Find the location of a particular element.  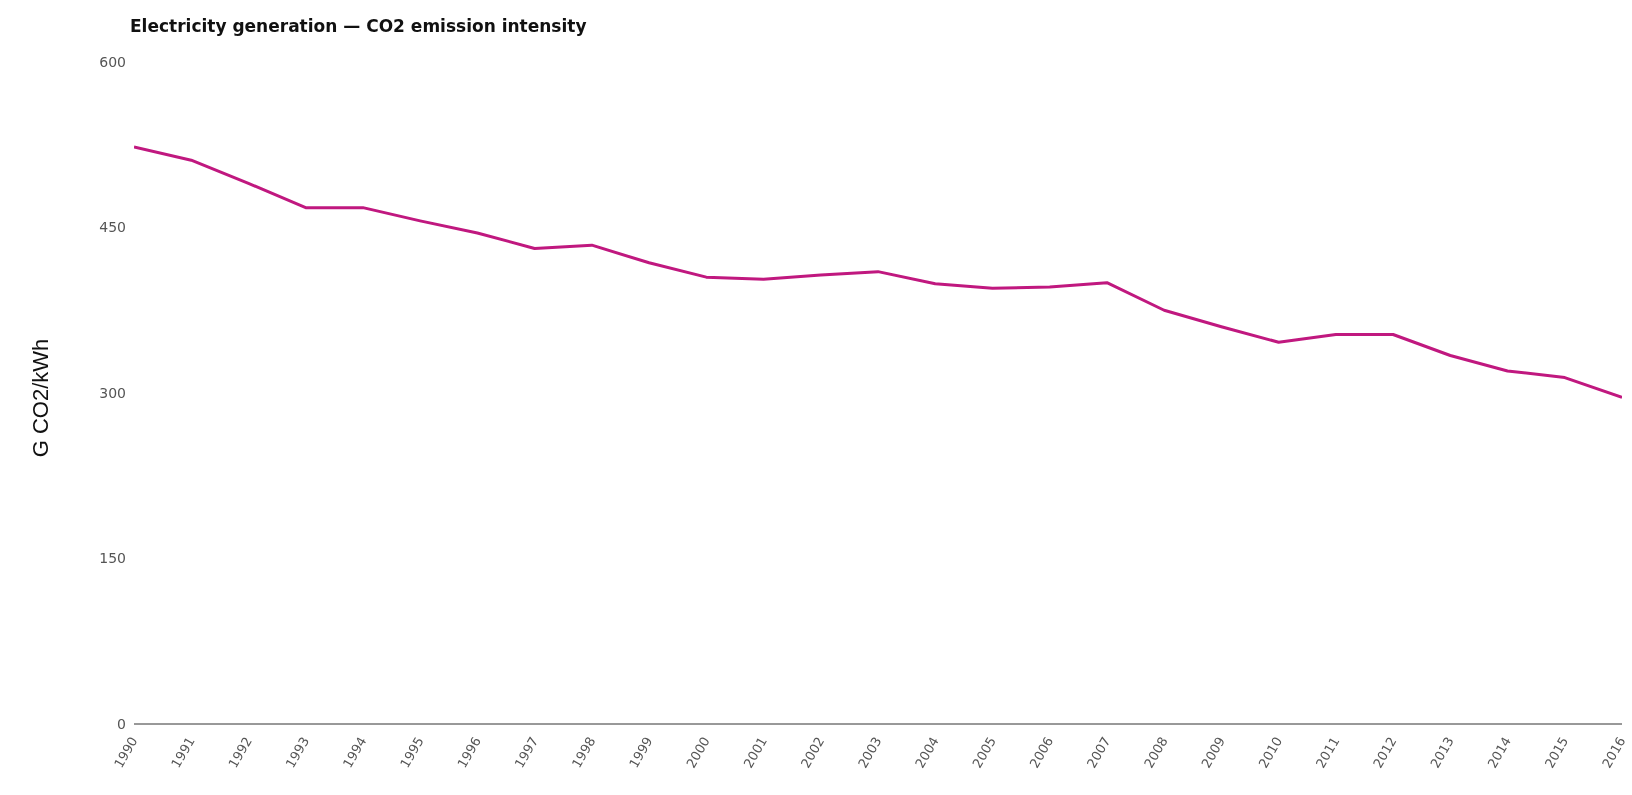

y-axis-title: G CO2/kWh is located at coordinates (40, 398).